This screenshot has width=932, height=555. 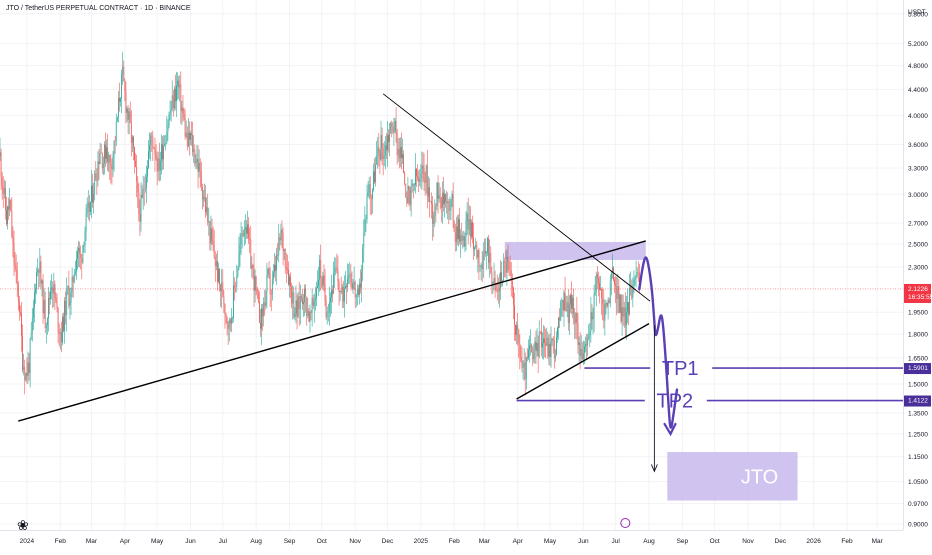 I want to click on price-tick-label: 1.9500, so click(x=918, y=313).